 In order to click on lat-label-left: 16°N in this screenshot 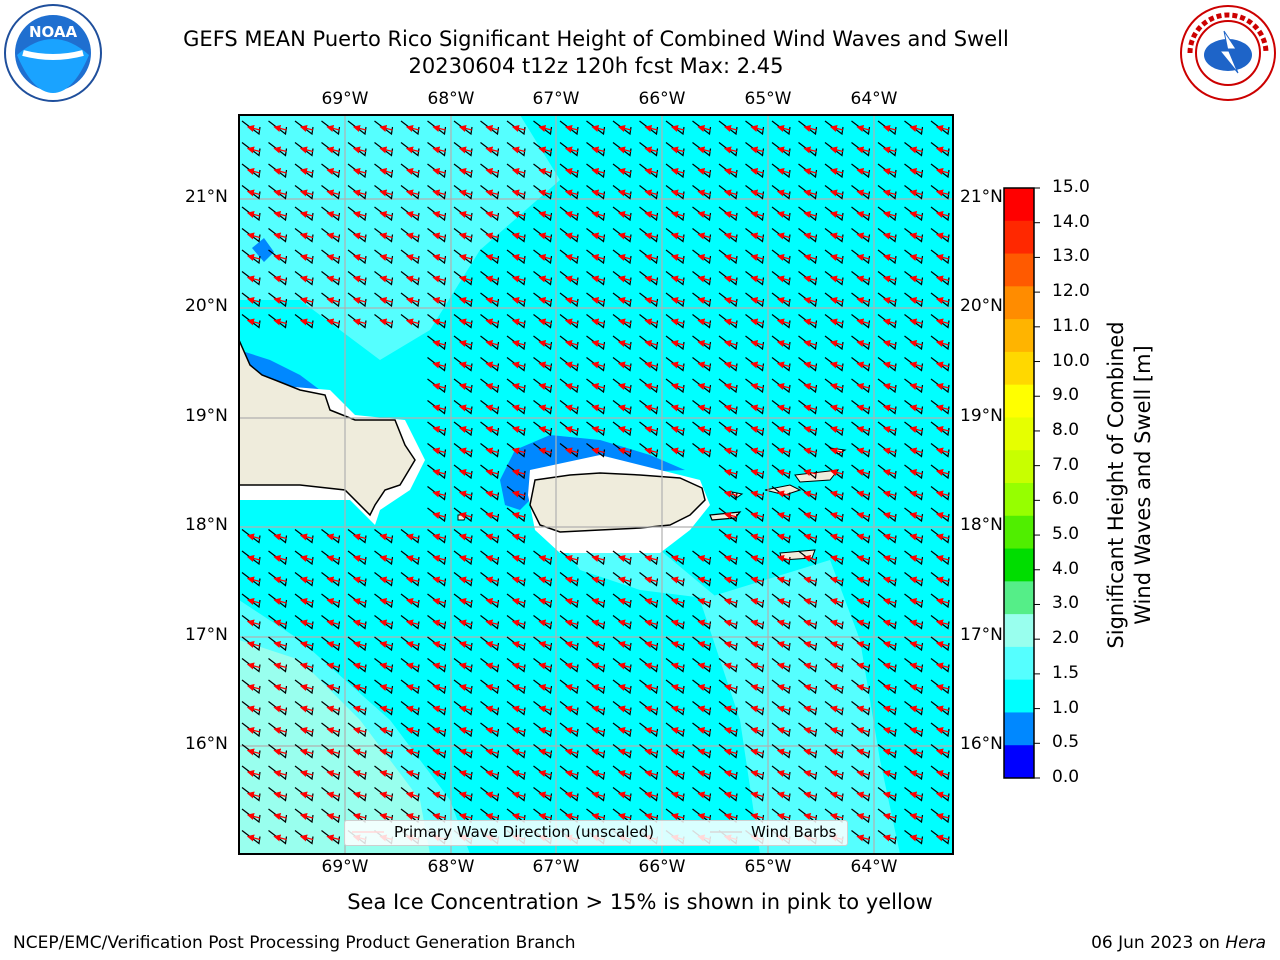, I will do `click(206, 744)`.